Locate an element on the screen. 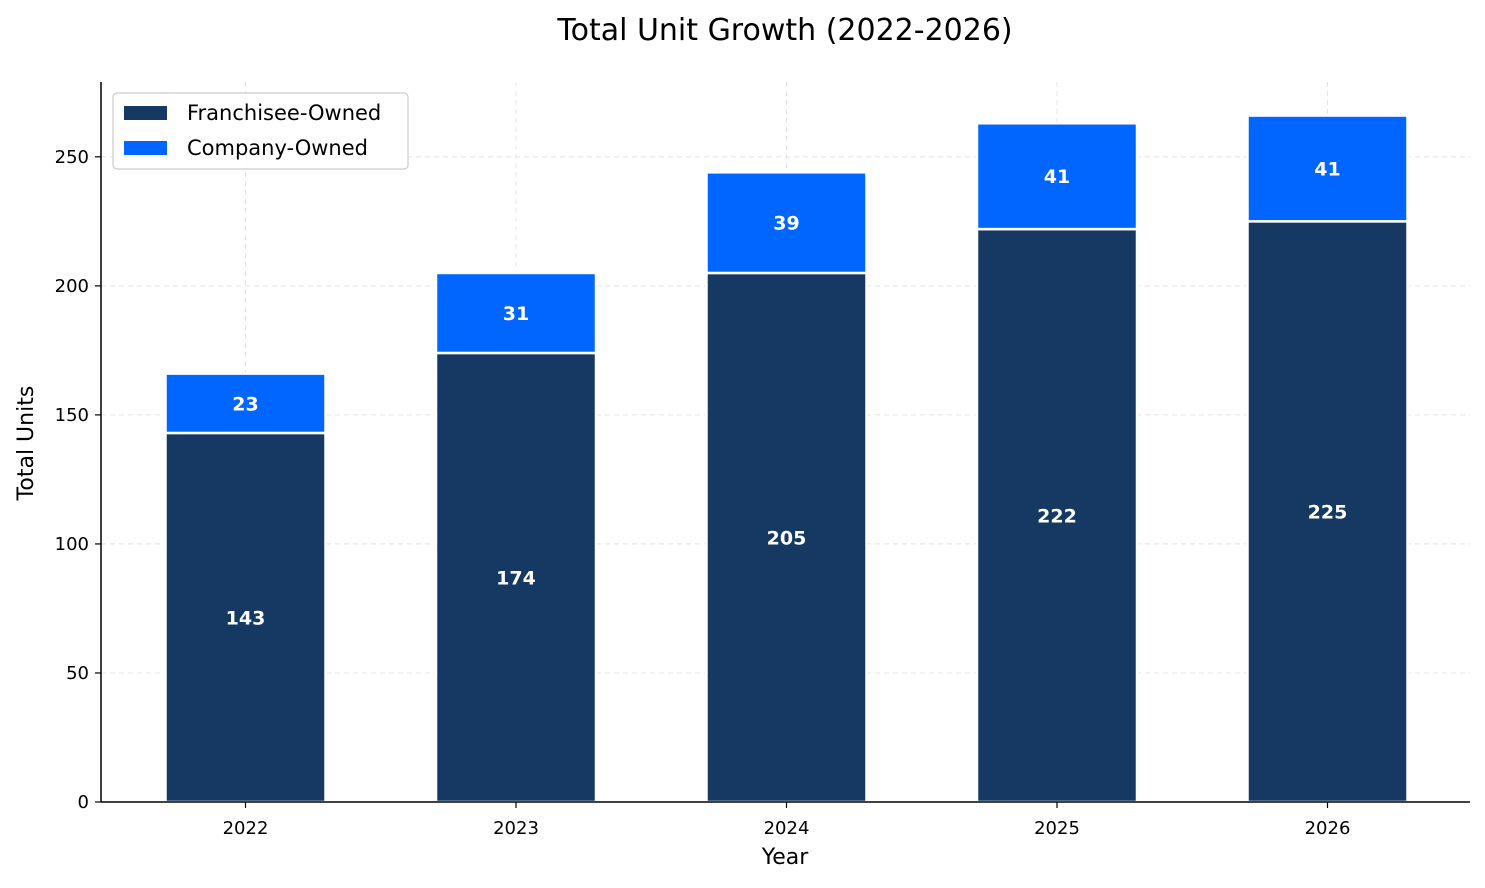 Image resolution: width=1485 pixels, height=888 pixels. value-label: 205 is located at coordinates (787, 538).